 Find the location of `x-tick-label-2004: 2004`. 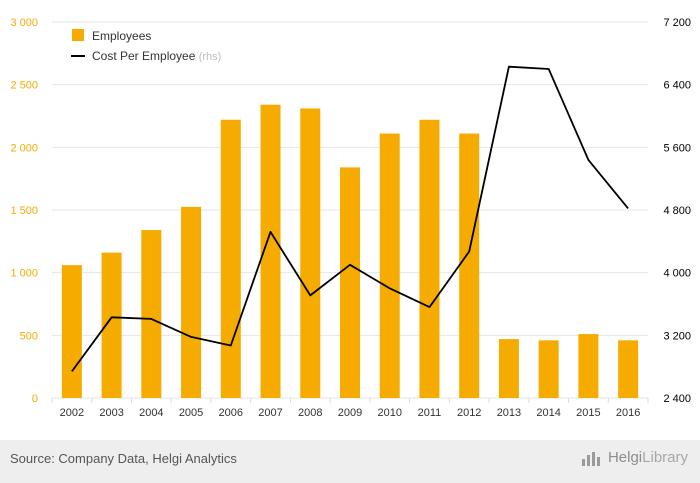

x-tick-label-2004: 2004 is located at coordinates (151, 413).